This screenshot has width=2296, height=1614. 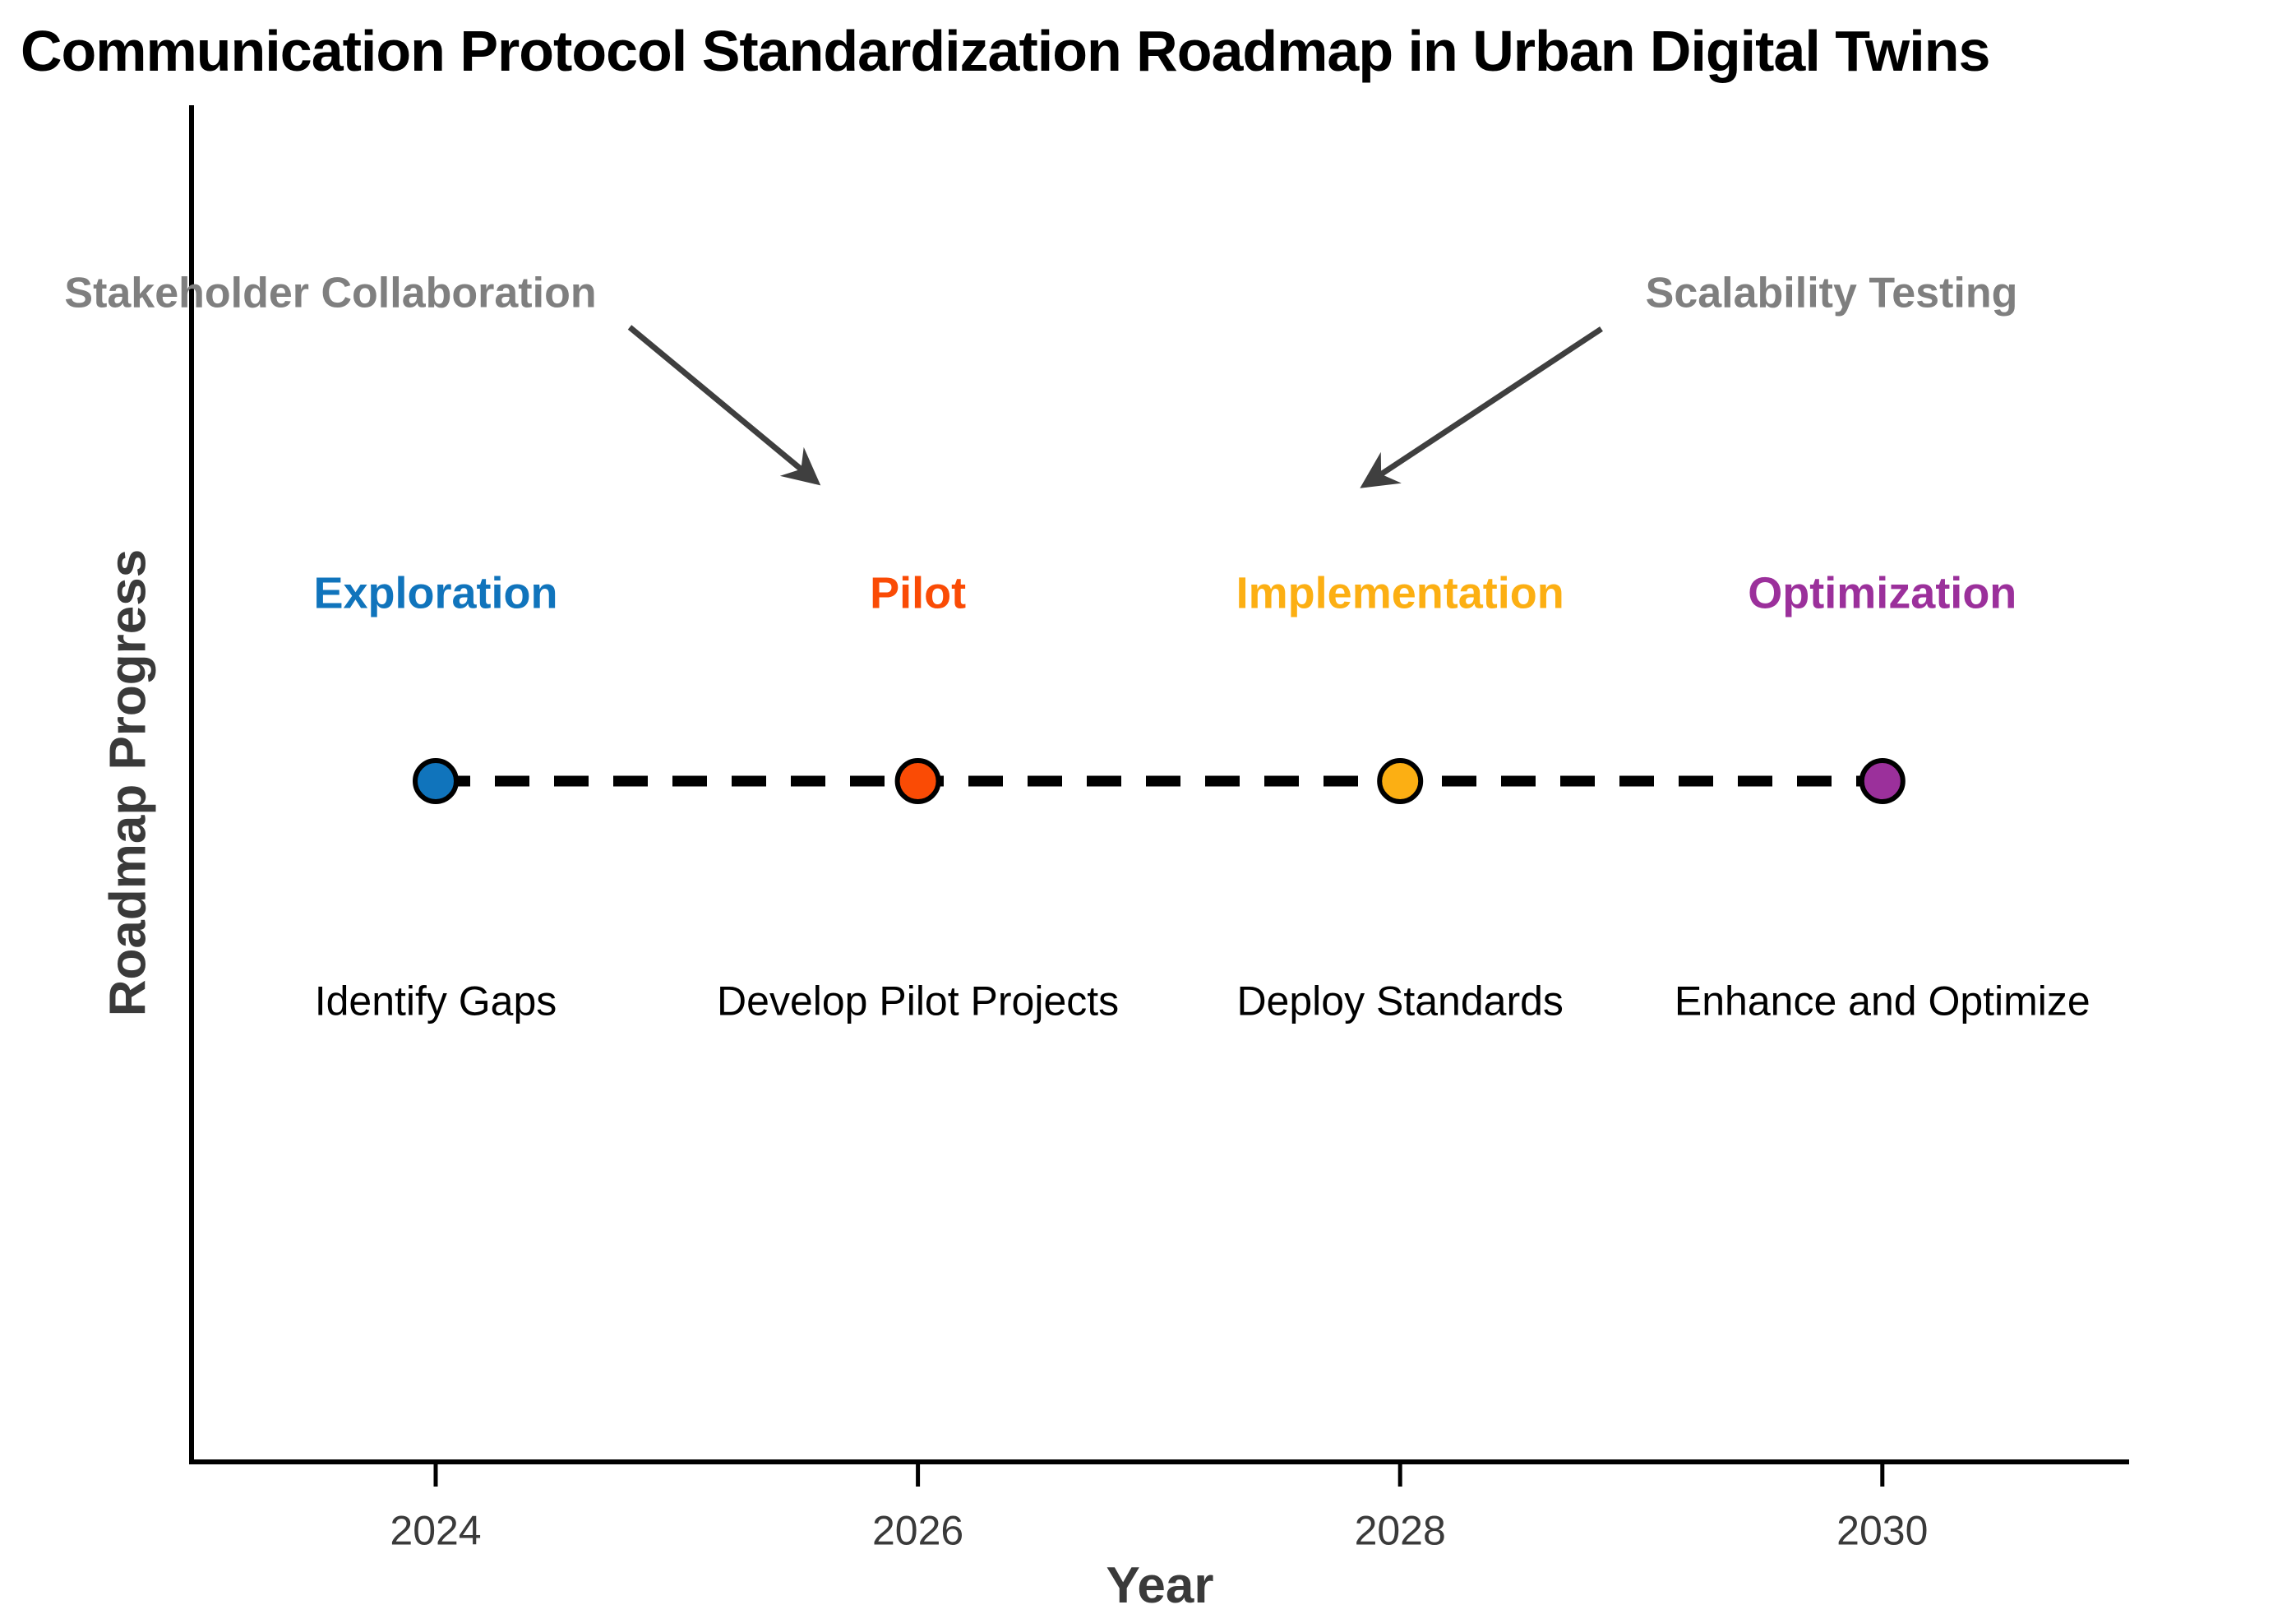 I want to click on annotation-scalability-testing: Scalability Testing, so click(x=1831, y=293).